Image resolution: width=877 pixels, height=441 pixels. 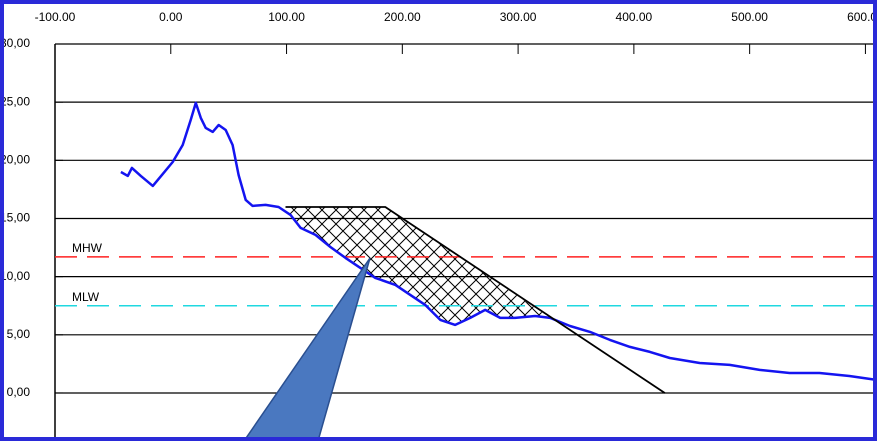 What do you see at coordinates (15, 276) in the screenshot?
I see `y-tick-label: 10,00` at bounding box center [15, 276].